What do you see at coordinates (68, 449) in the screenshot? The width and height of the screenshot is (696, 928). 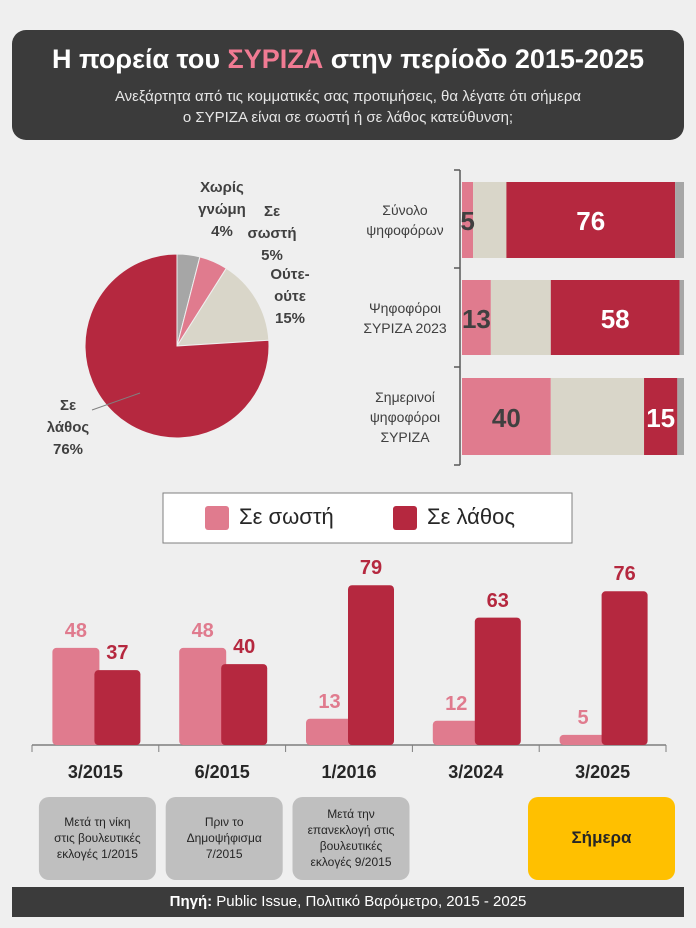 I see `pie-value: 76%` at bounding box center [68, 449].